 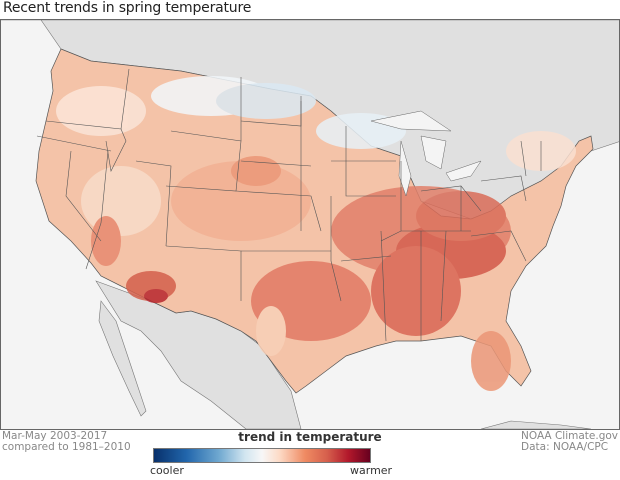 What do you see at coordinates (433, 152) in the screenshot?
I see `lake-huron` at bounding box center [433, 152].